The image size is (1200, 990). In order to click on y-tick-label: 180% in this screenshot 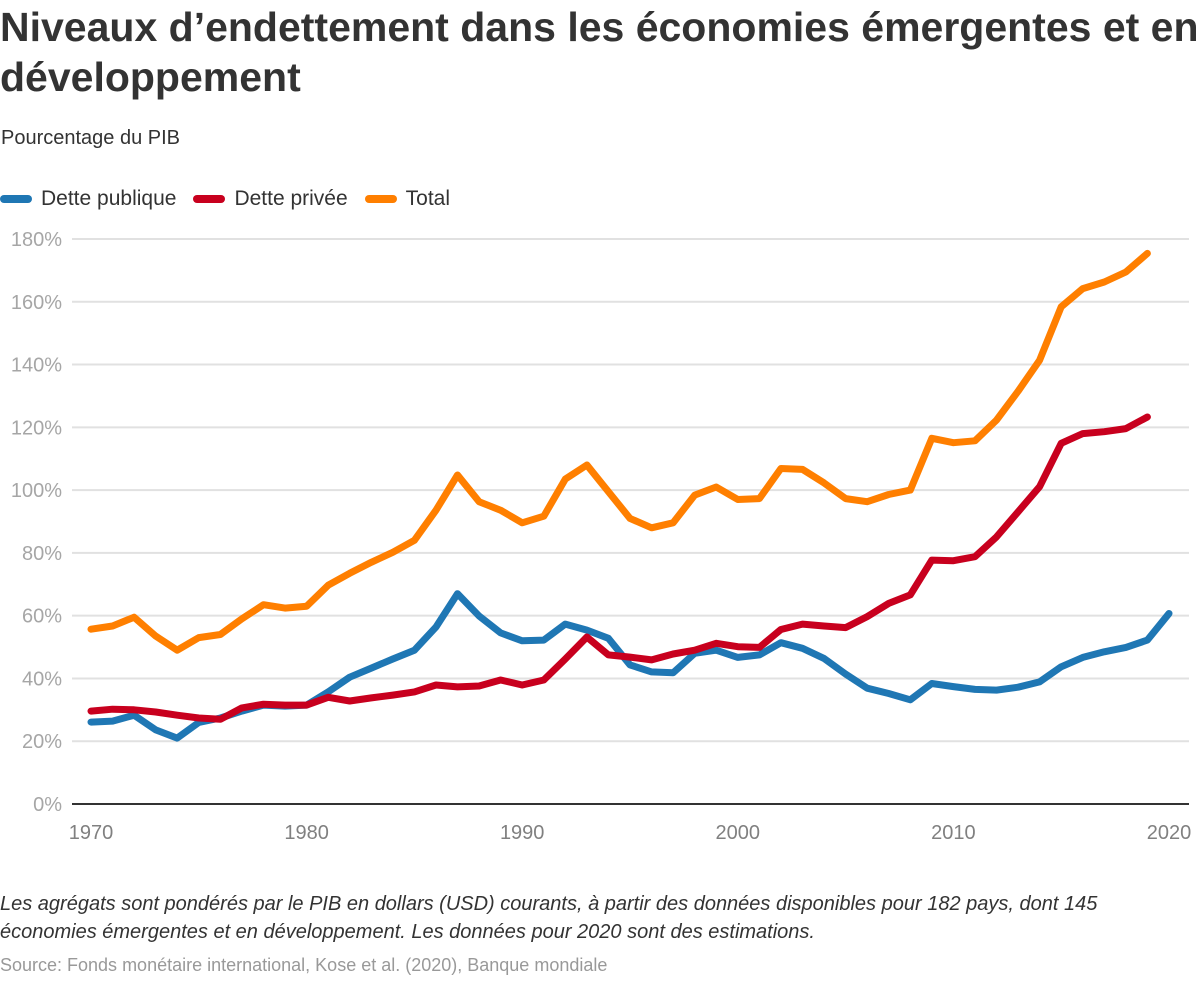, I will do `click(36, 240)`.